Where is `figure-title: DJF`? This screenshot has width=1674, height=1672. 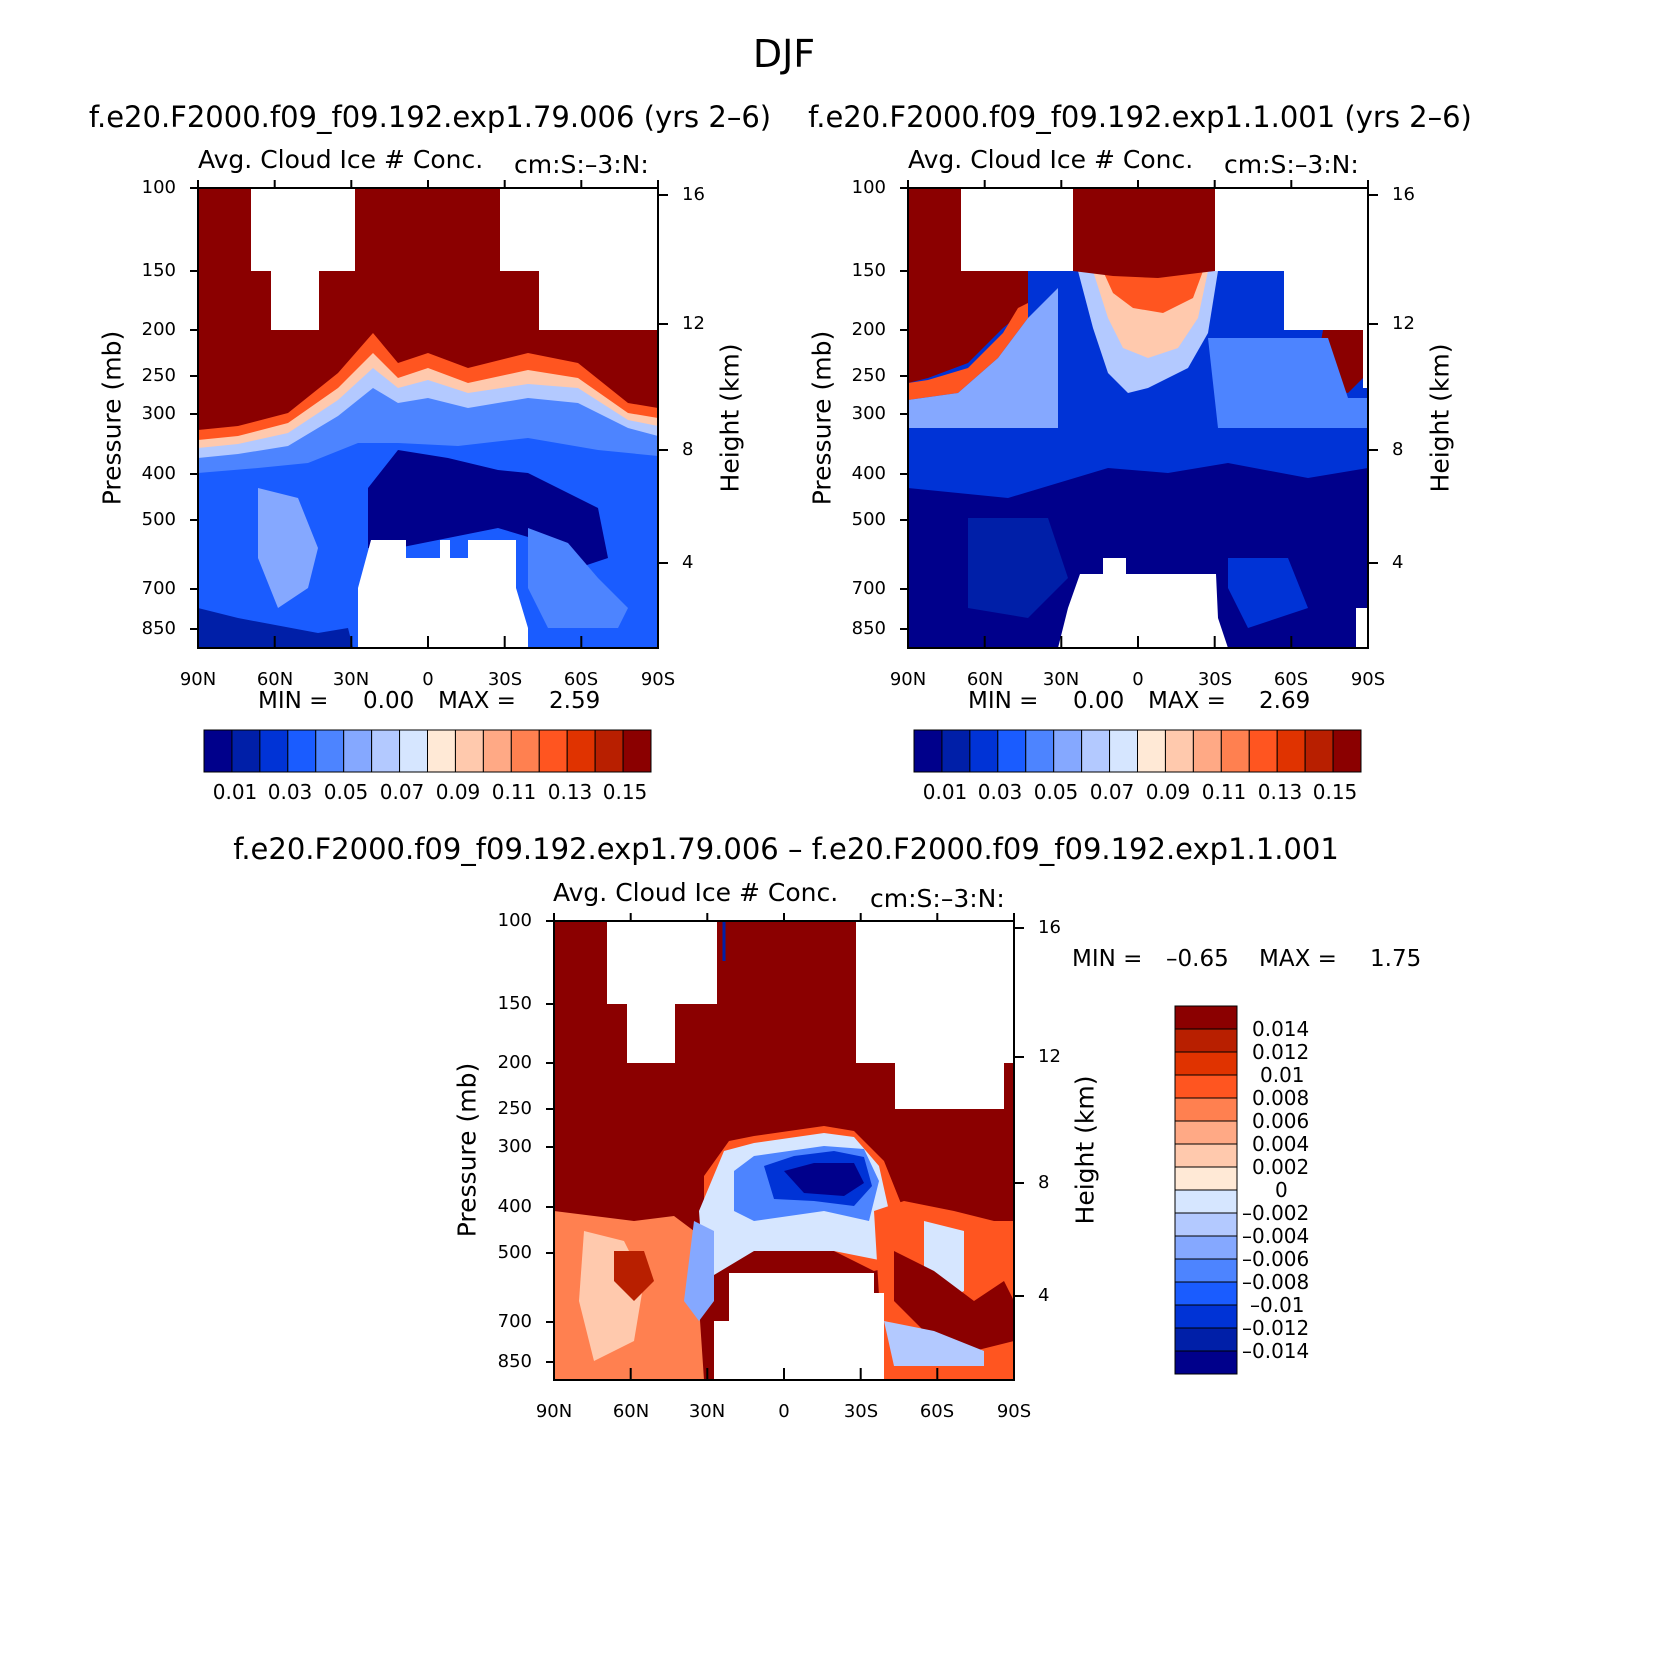
figure-title: DJF is located at coordinates (784, 54).